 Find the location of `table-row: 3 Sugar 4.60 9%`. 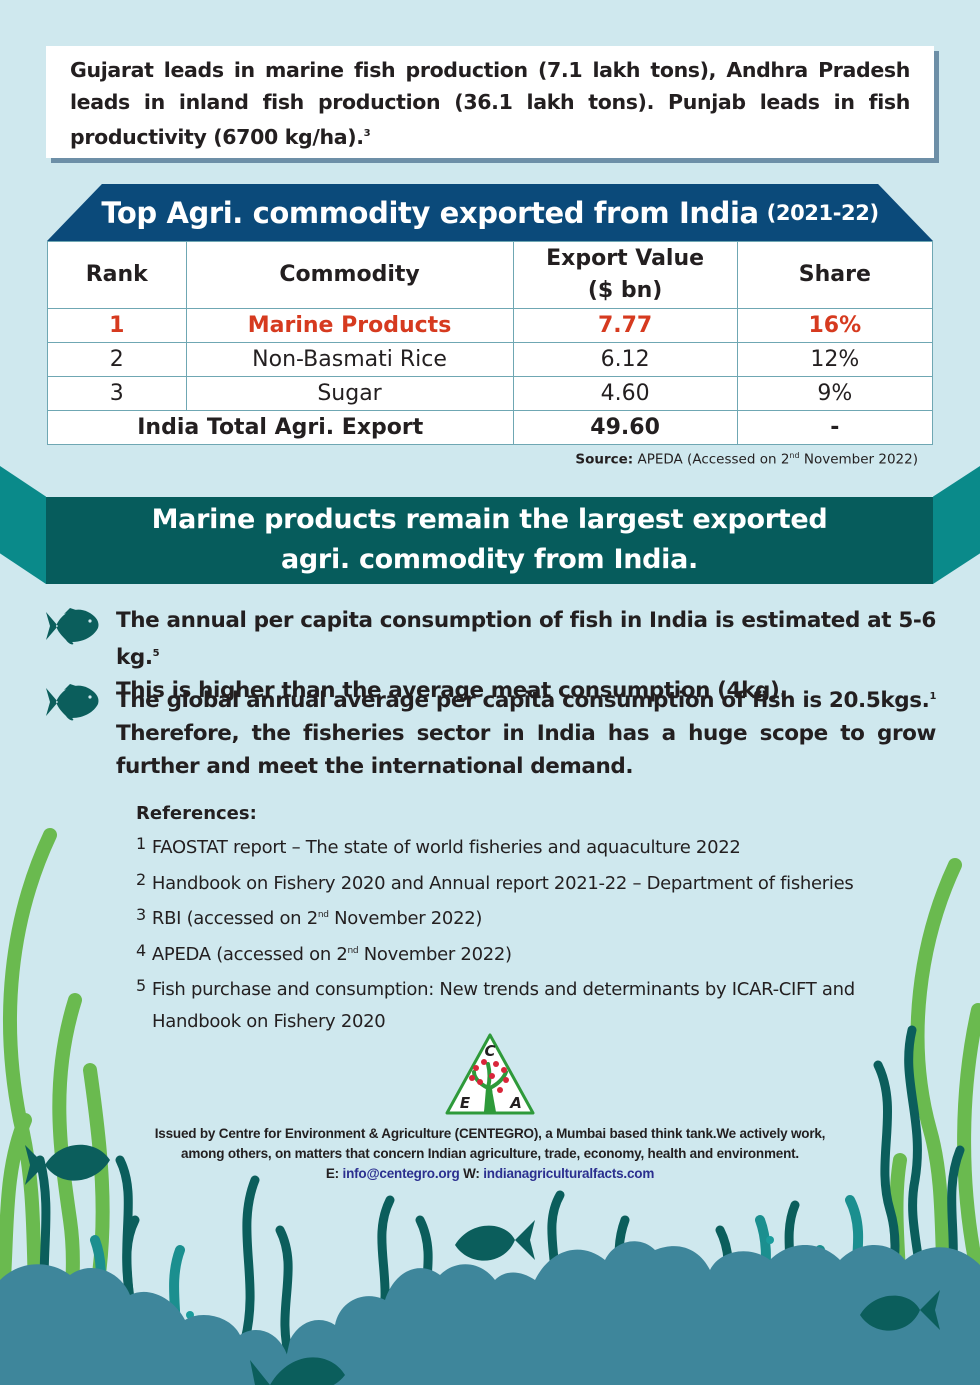

table-row: 3 Sugar 4.60 9% is located at coordinates (490, 393).